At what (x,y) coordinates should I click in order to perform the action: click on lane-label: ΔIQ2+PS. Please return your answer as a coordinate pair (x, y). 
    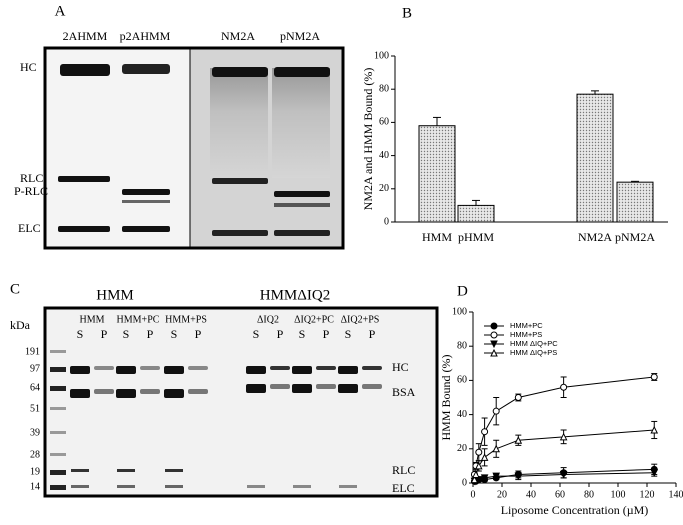
    Looking at the image, I should click on (360, 319).